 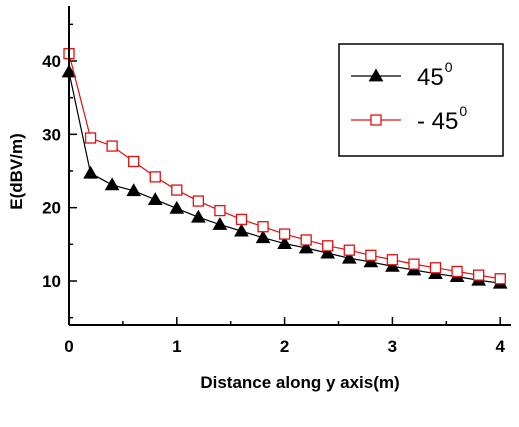 I want to click on legend-box, so click(x=421, y=100).